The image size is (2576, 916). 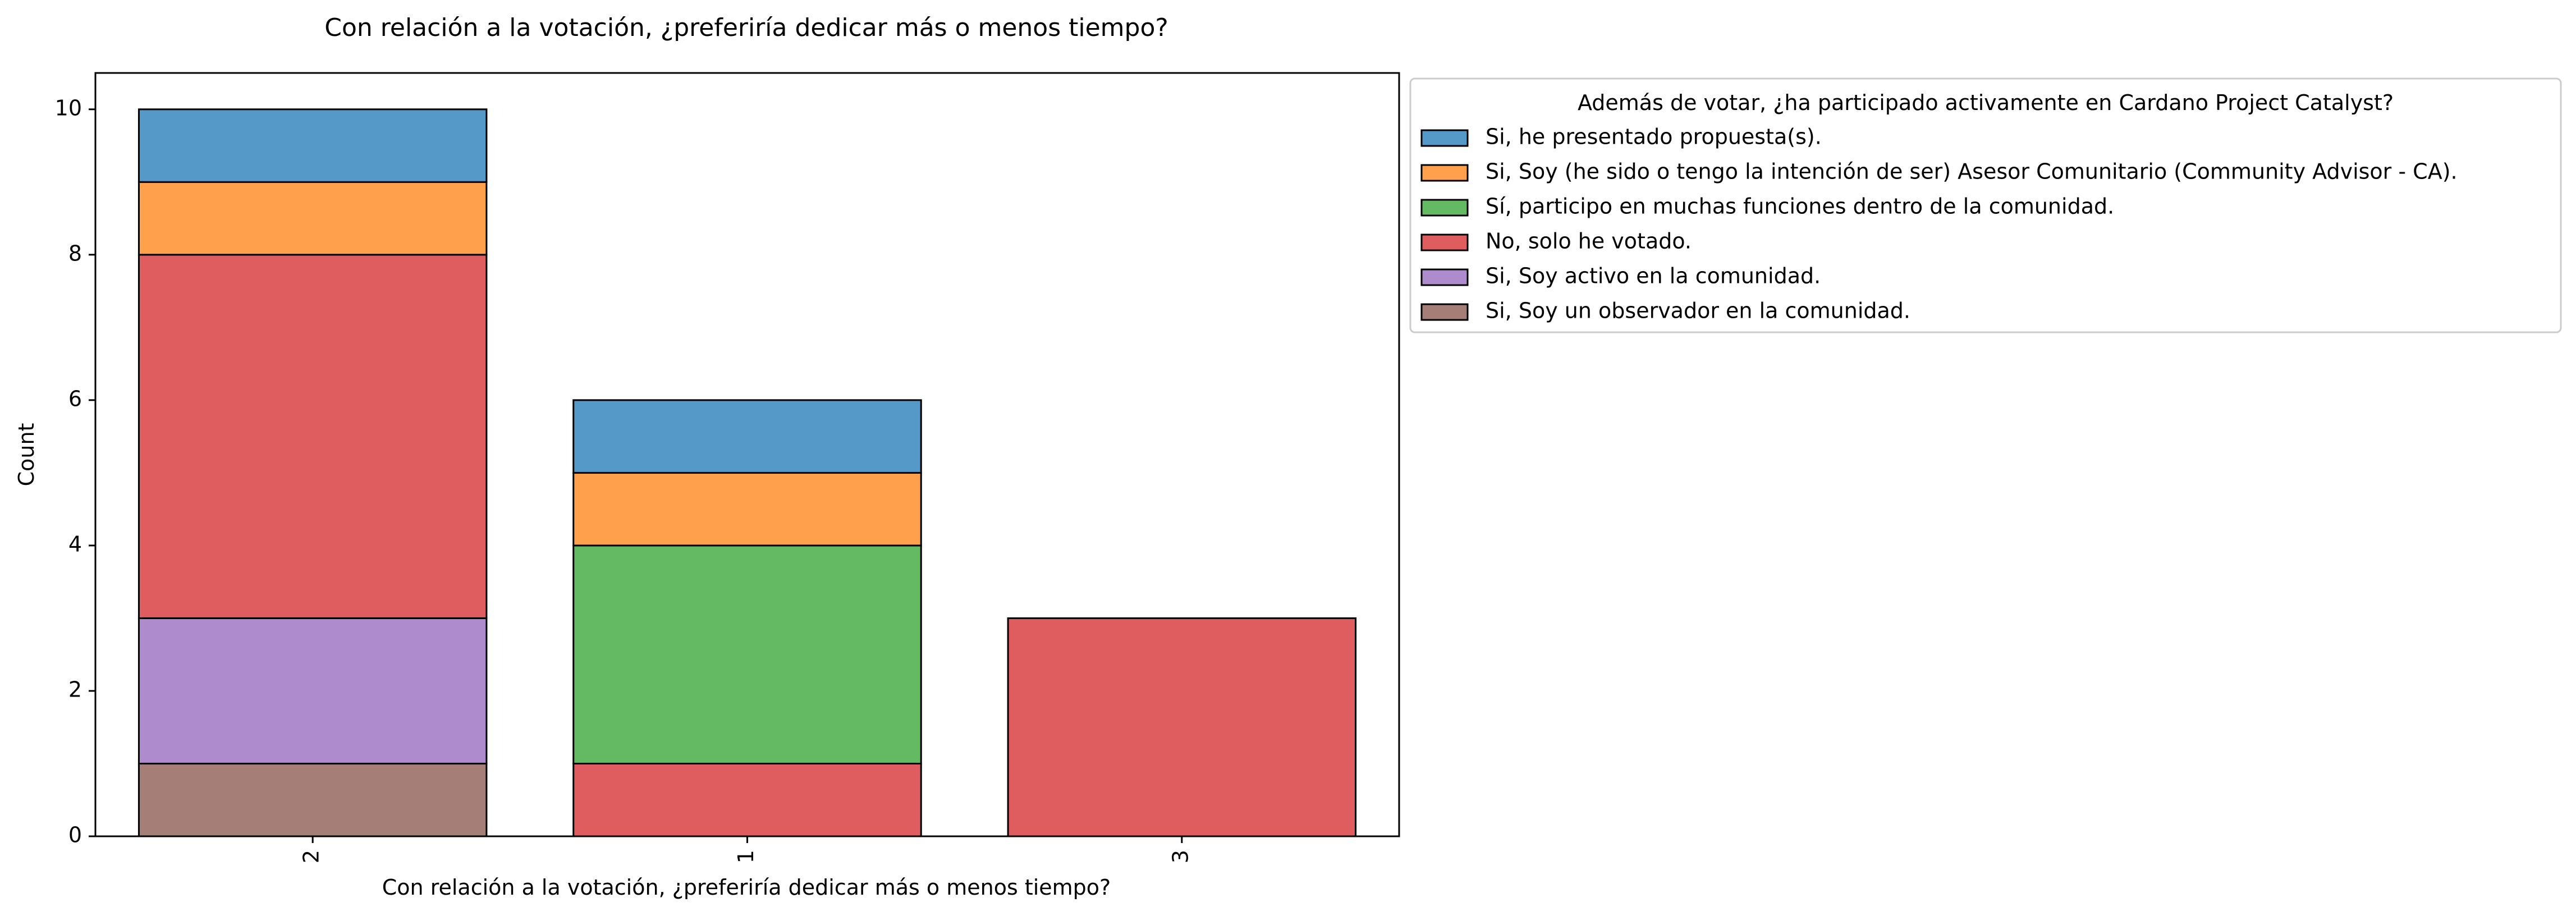 What do you see at coordinates (1698, 311) in the screenshot?
I see `legend-entry-label: Si, Soy un observador en la comunidad.` at bounding box center [1698, 311].